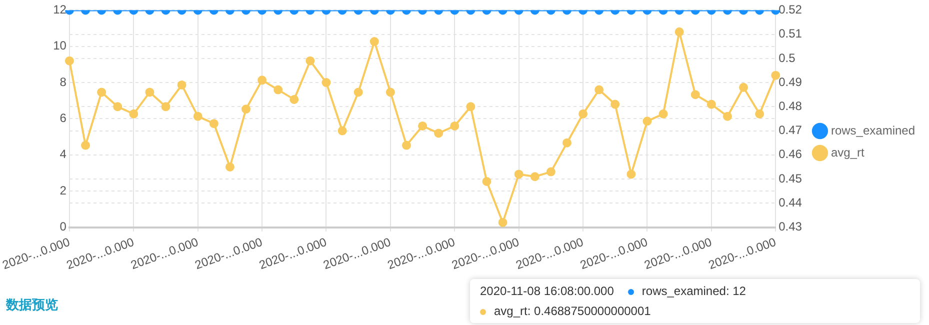 Image resolution: width=929 pixels, height=325 pixels. I want to click on y2-tick-label: 0.48, so click(790, 105).